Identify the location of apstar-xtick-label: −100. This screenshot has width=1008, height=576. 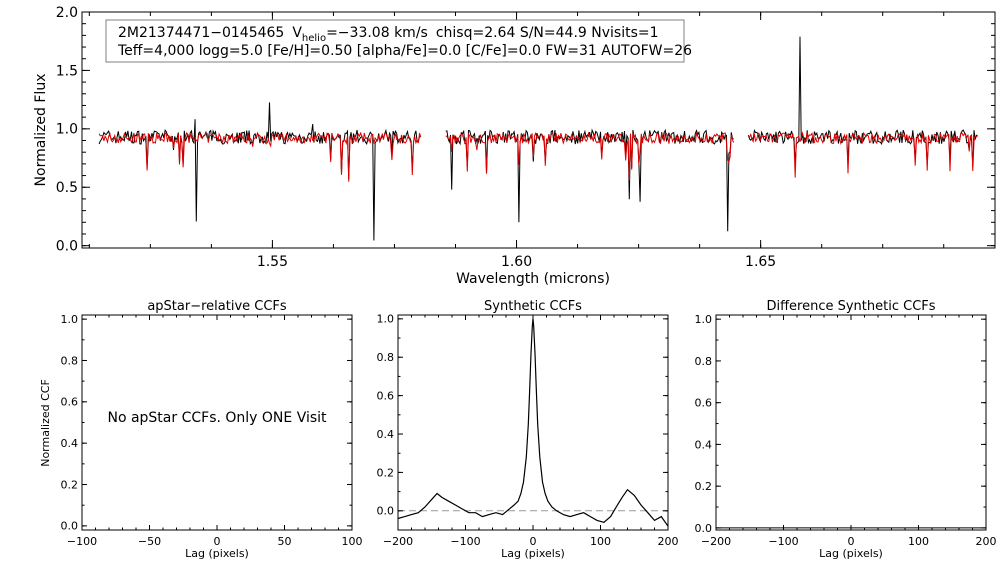
(82, 541).